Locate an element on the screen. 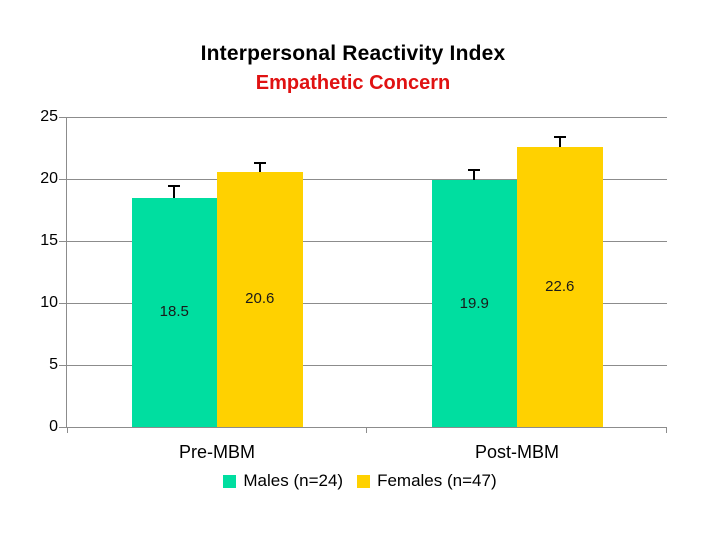 This screenshot has width=720, height=540. x-category-label-post-mbm: Post-MBM is located at coordinates (516, 452).